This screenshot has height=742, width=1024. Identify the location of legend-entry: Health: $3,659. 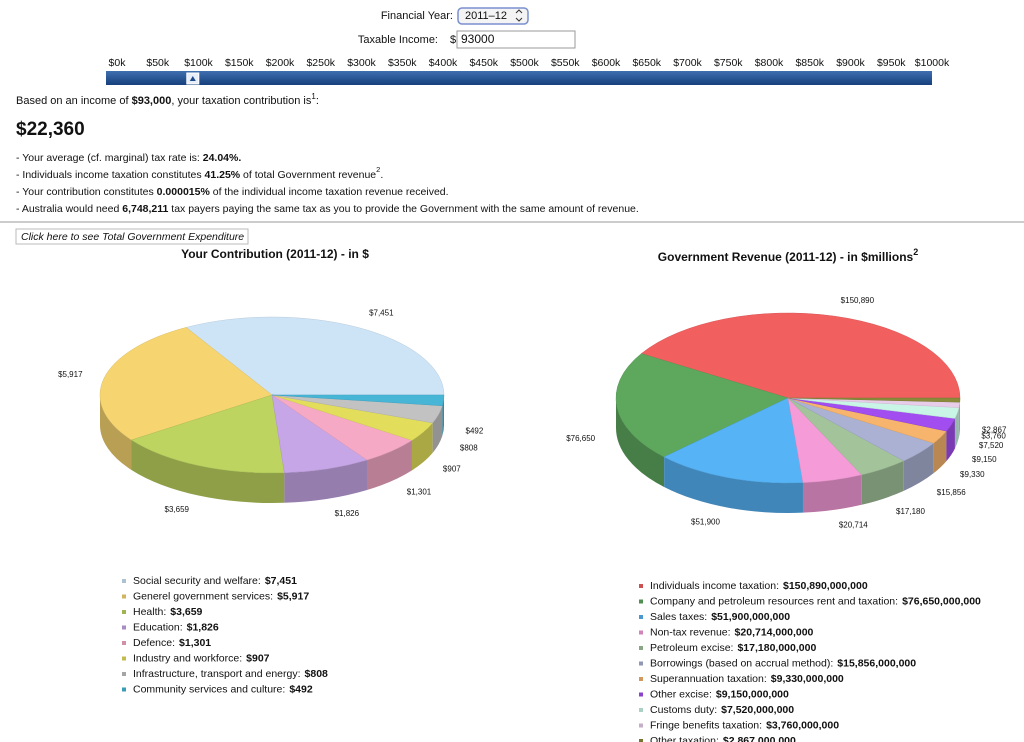
(168, 612).